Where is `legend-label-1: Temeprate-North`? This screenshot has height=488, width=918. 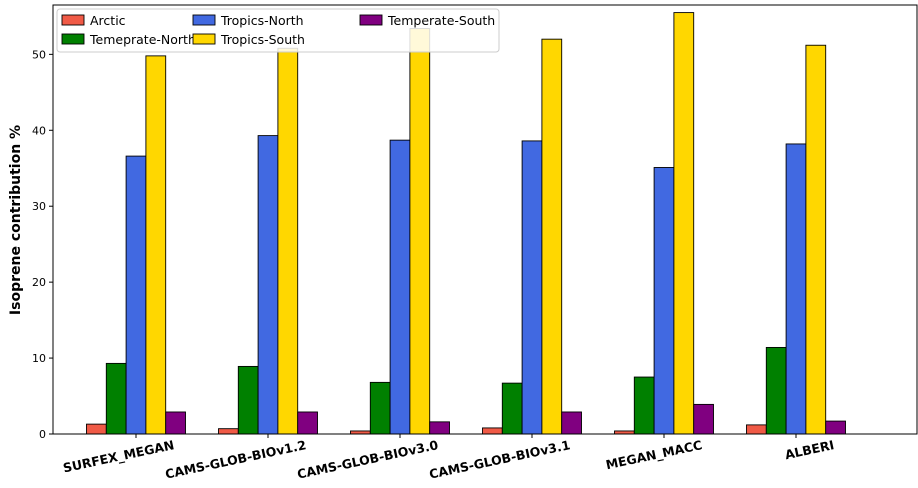
legend-label-1: Temeprate-North is located at coordinates (142, 39).